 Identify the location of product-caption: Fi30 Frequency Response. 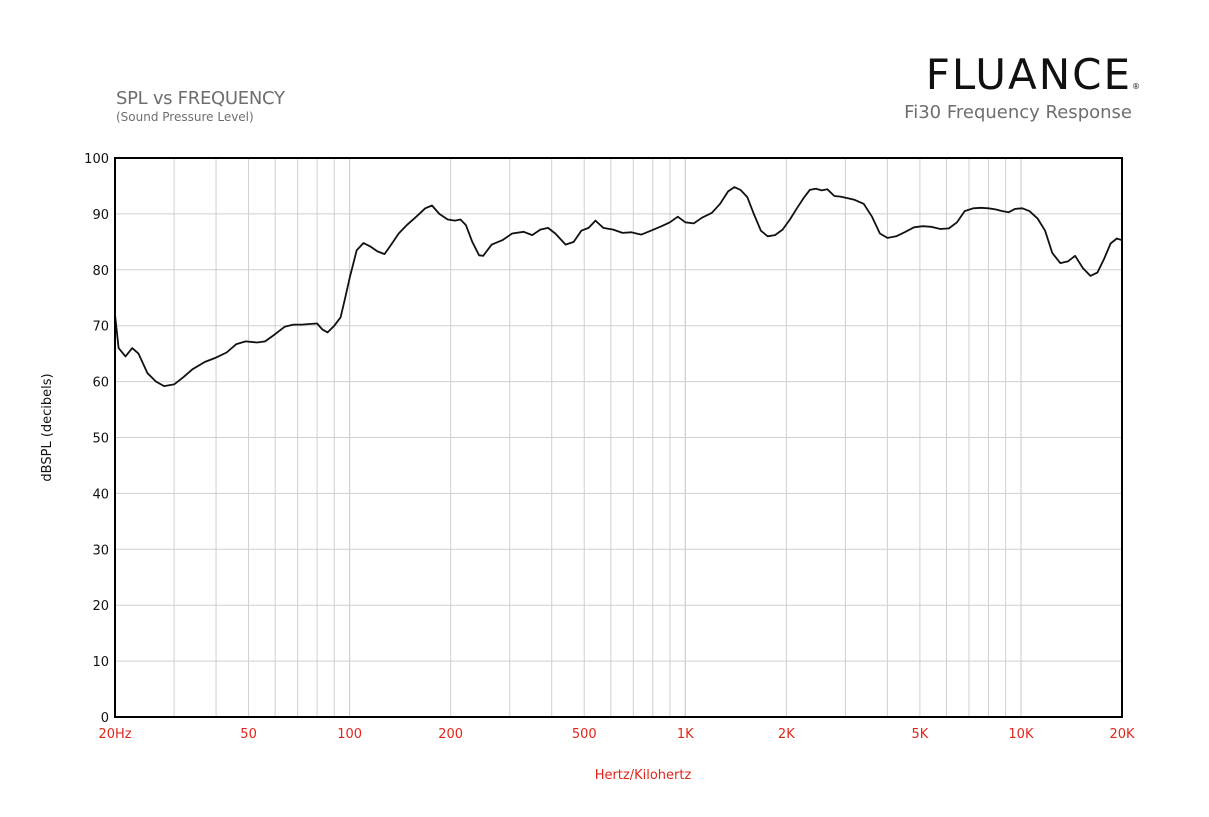
(1018, 112).